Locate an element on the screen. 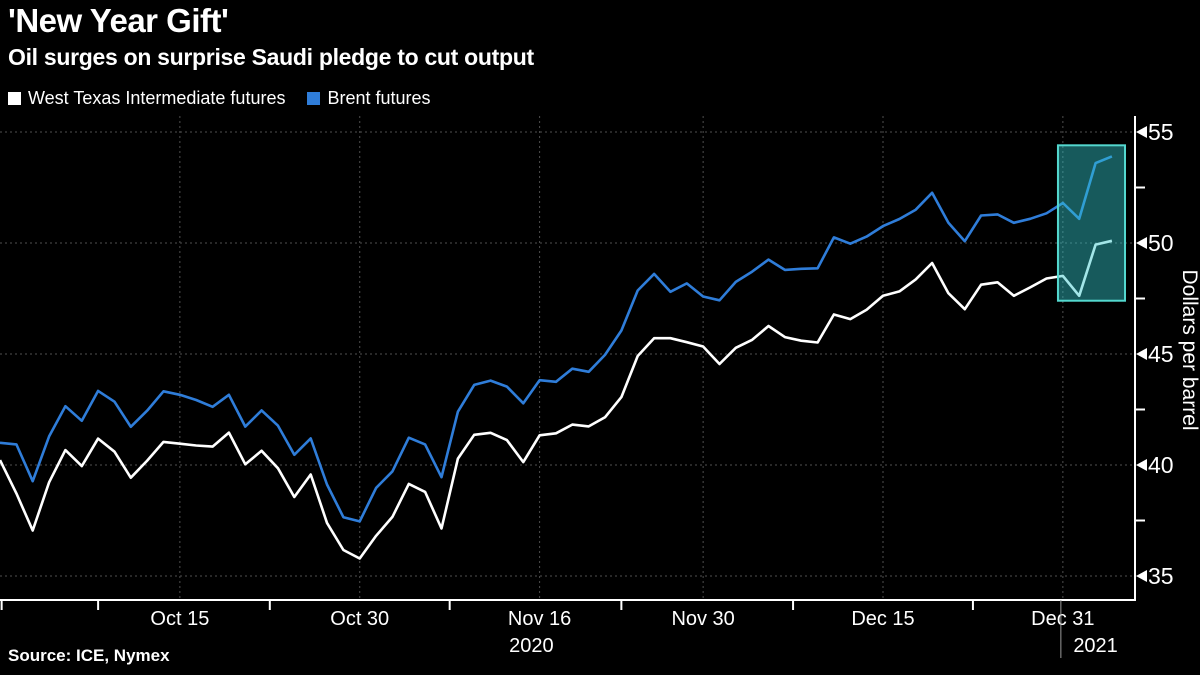 The image size is (1200, 675). legend-label-brent: Brent futures is located at coordinates (379, 98).